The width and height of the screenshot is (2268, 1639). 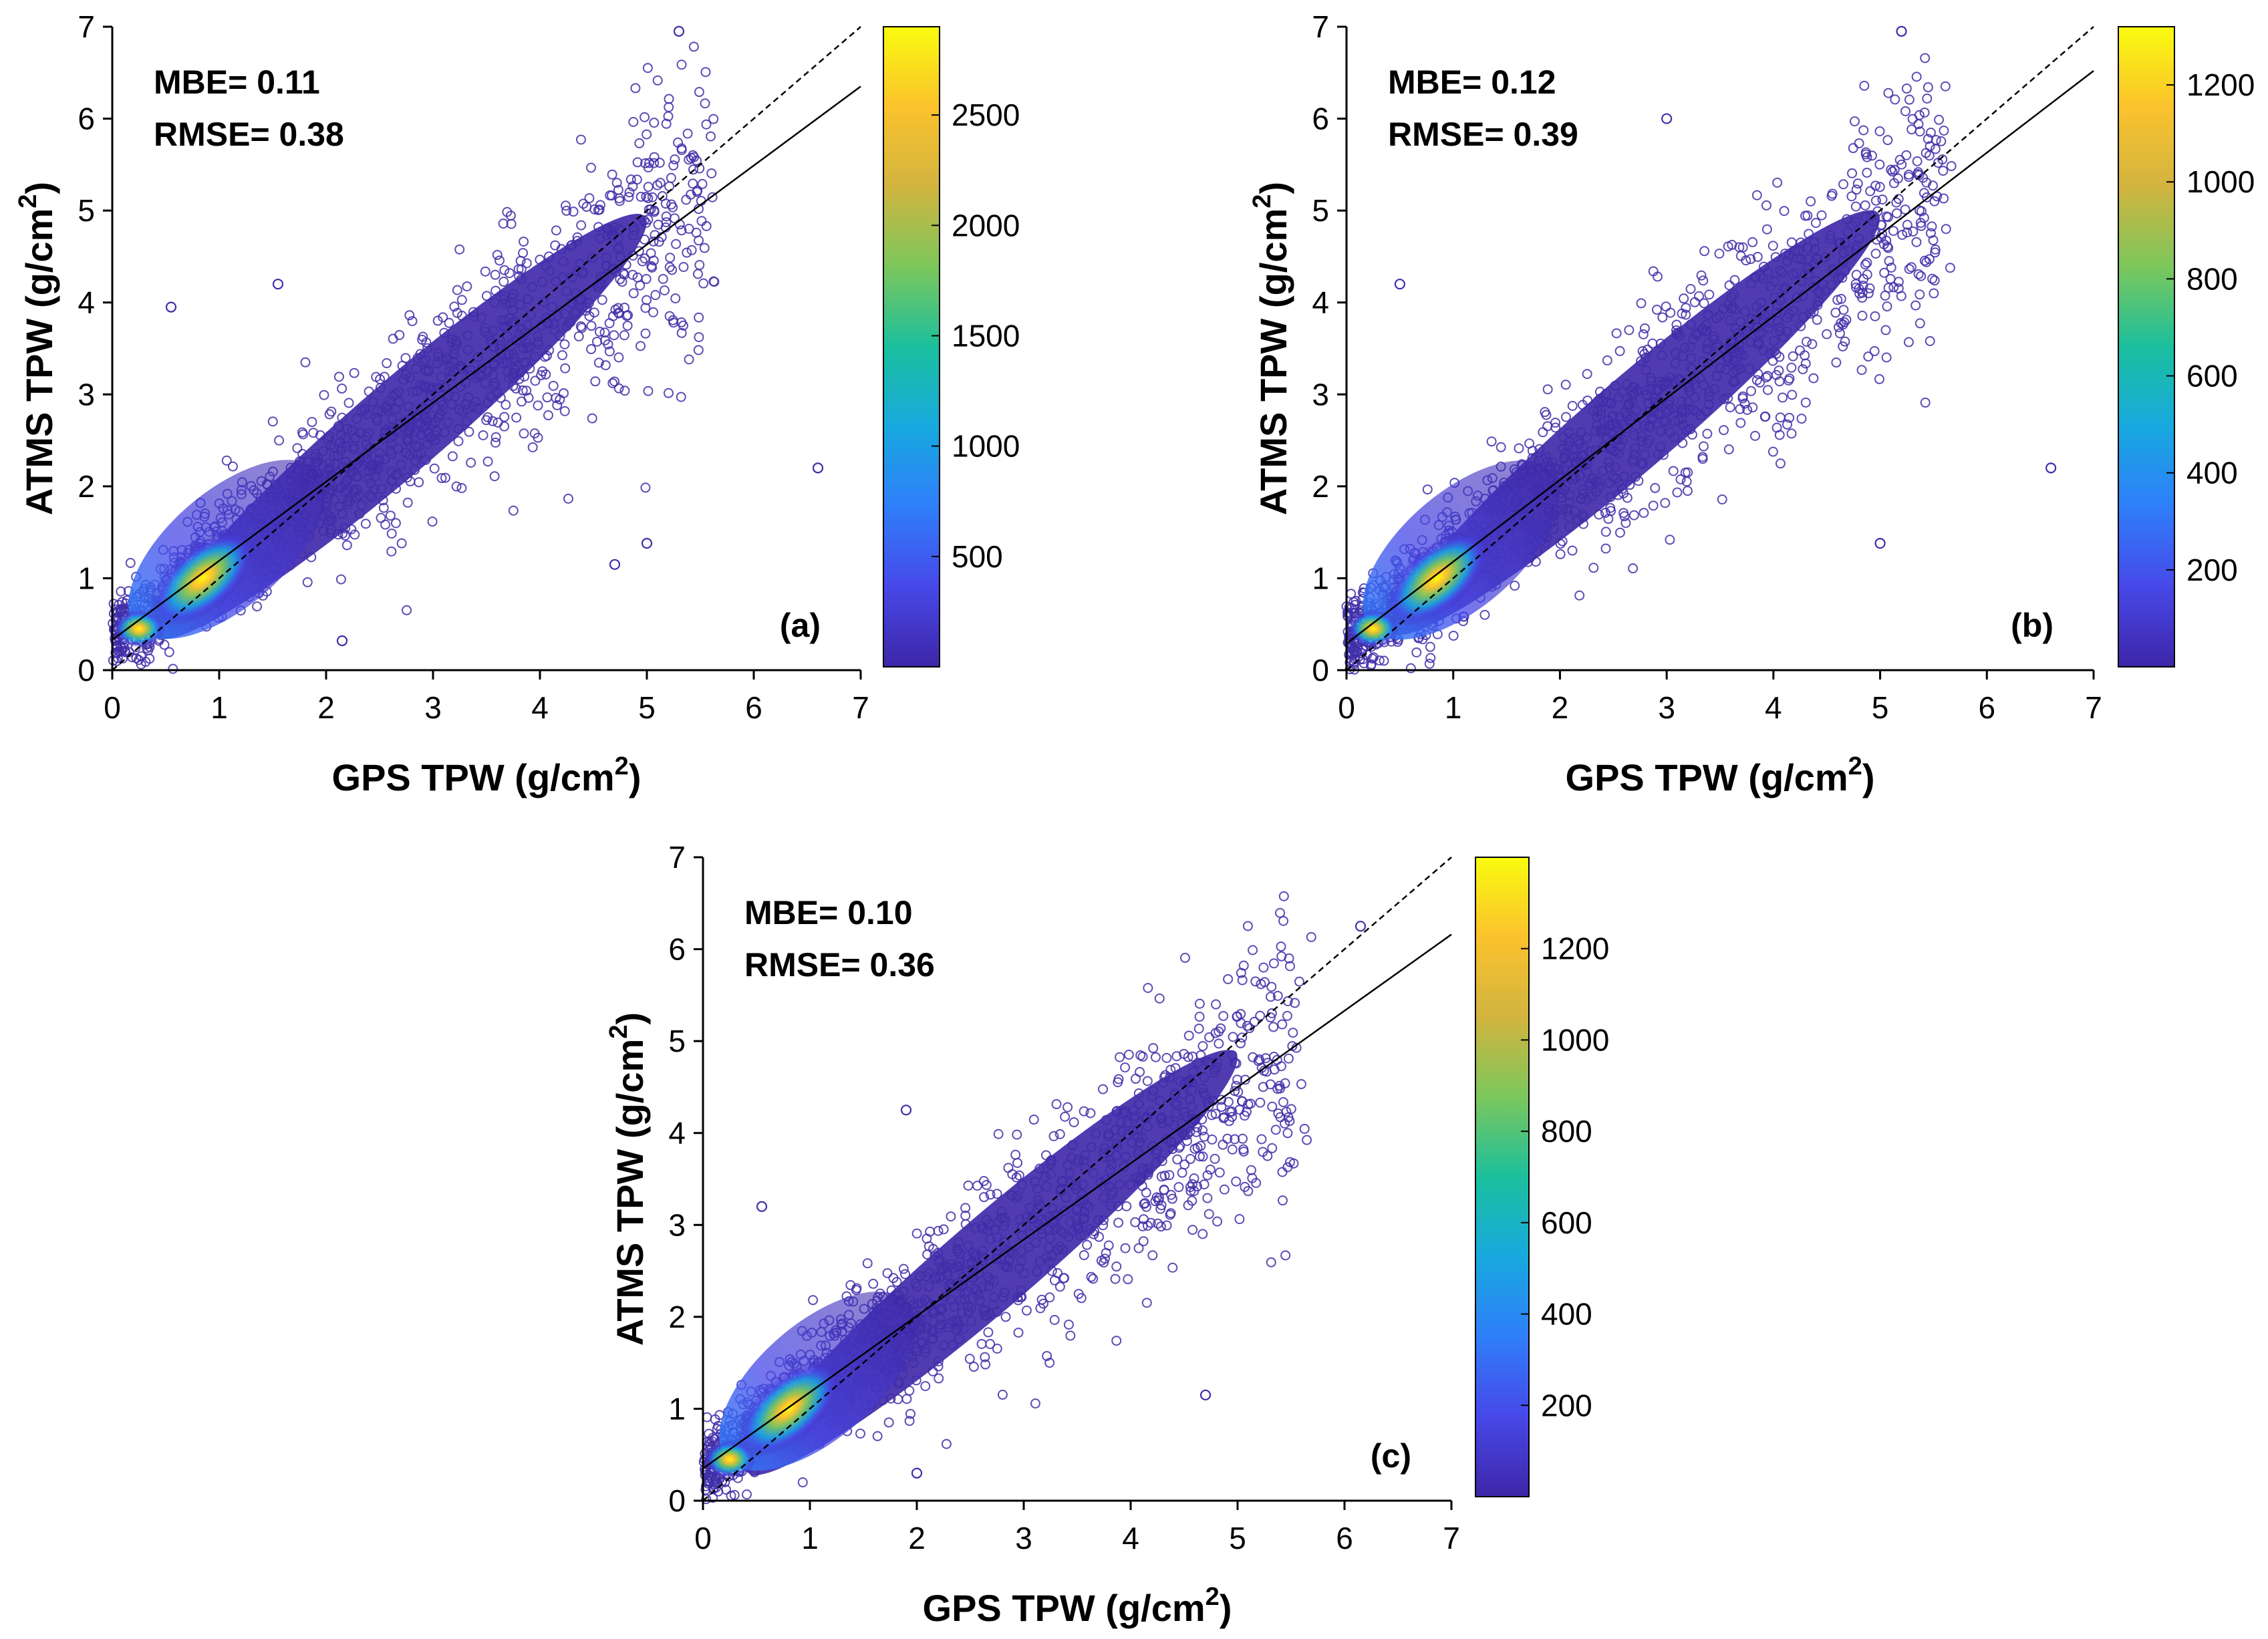 What do you see at coordinates (647, 708) in the screenshot?
I see `x-tick-label: 5` at bounding box center [647, 708].